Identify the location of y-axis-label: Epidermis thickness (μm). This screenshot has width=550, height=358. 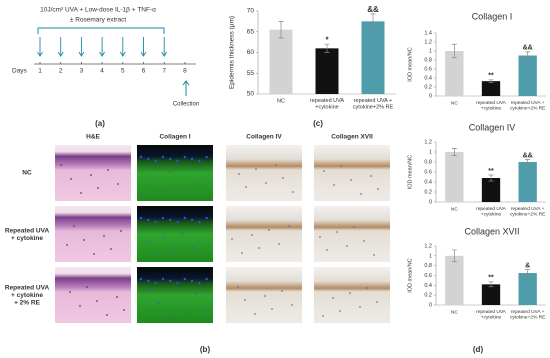
(232, 52).